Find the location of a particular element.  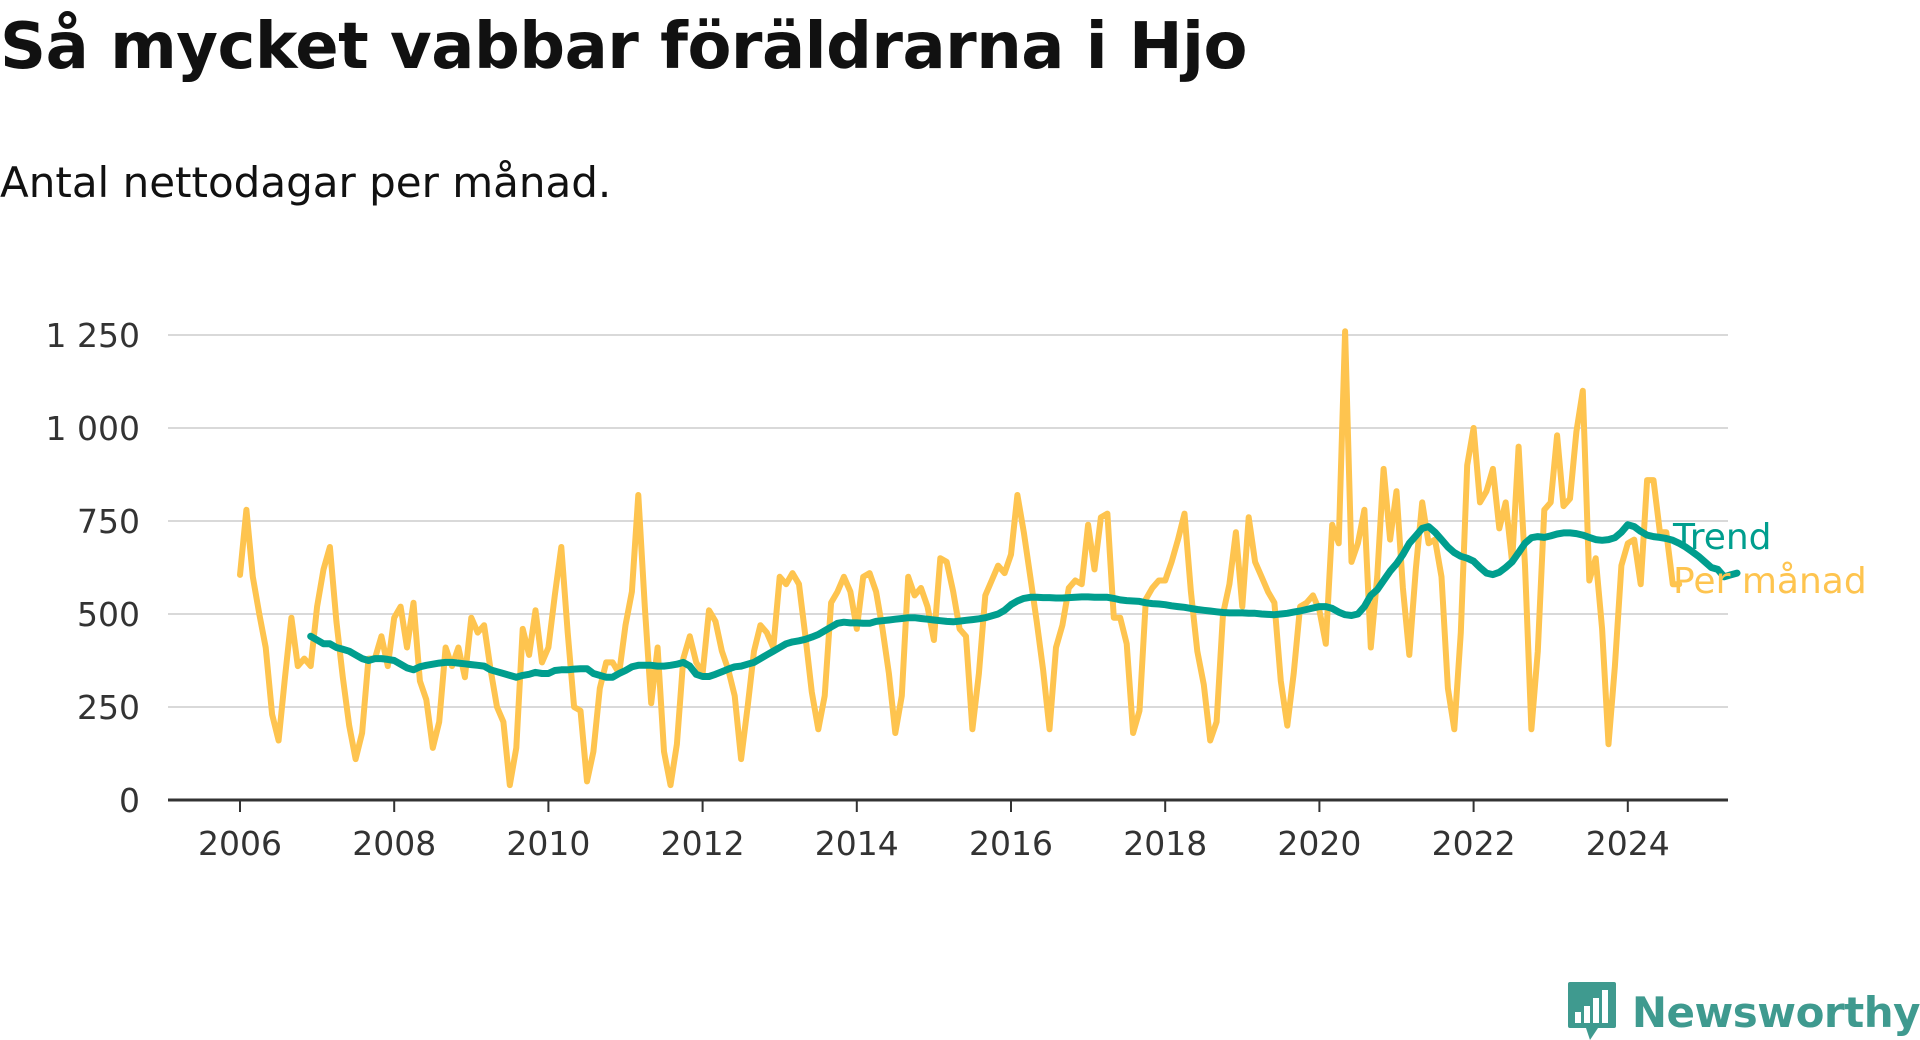

y-axis-labels: 0 250 500 750 1 000 1 250 is located at coordinates (93, 568).